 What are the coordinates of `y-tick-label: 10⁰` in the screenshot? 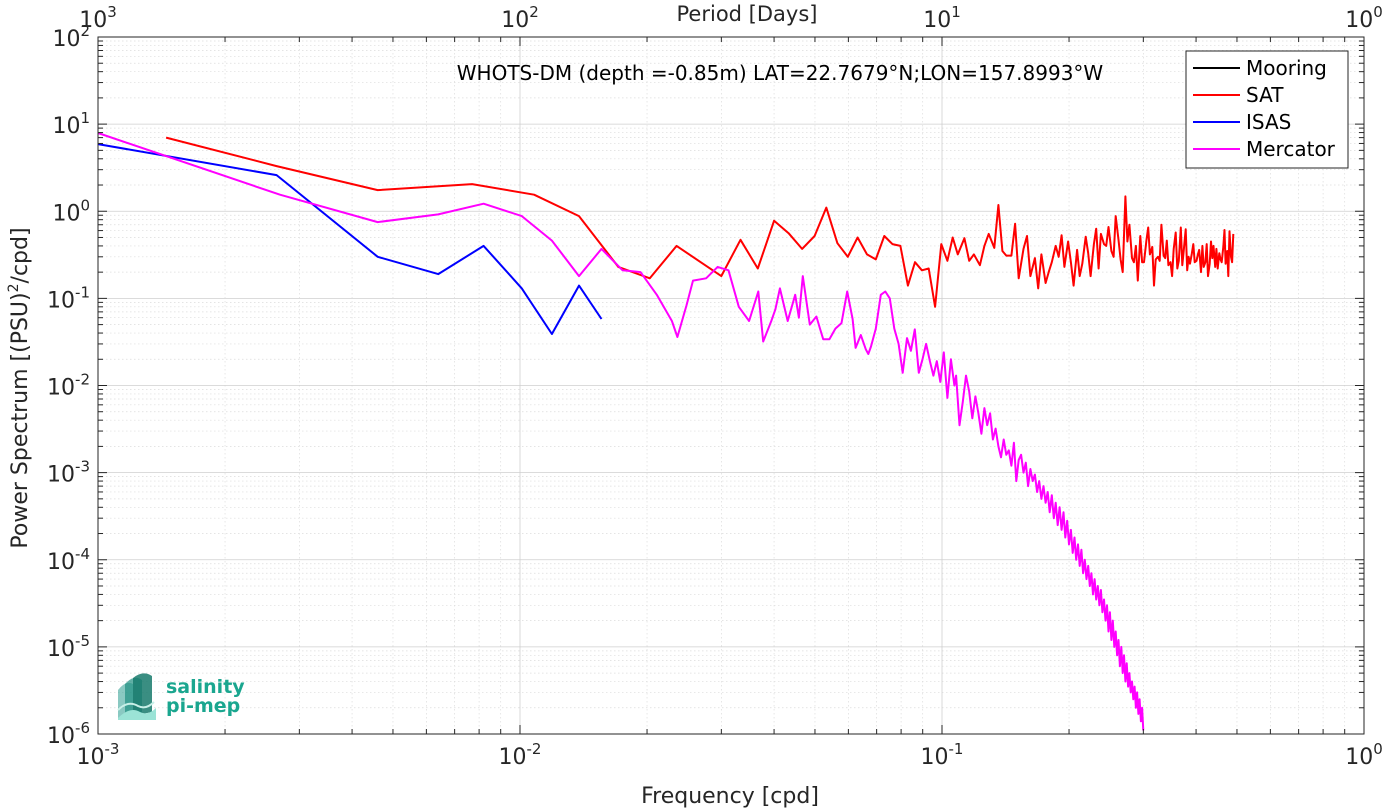 It's located at (71, 211).